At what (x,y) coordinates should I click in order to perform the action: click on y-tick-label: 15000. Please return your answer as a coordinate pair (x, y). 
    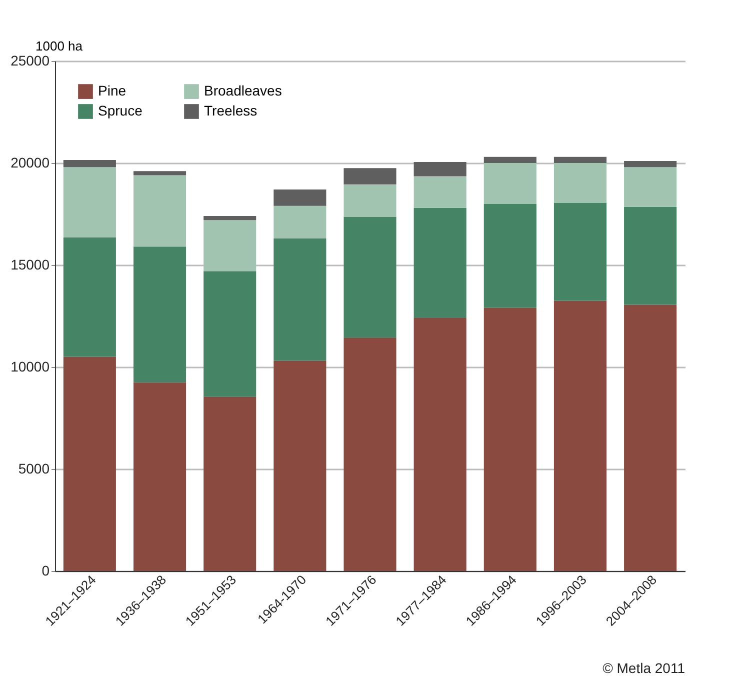
    Looking at the image, I should click on (30, 264).